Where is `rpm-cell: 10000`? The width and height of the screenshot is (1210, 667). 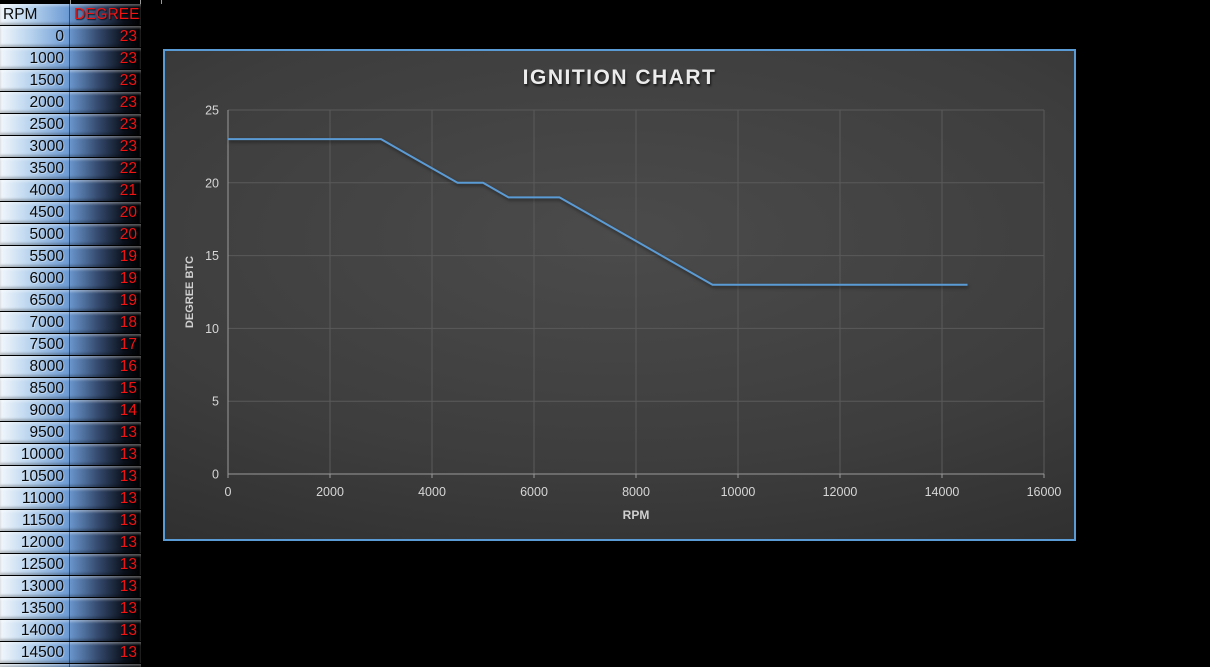
rpm-cell: 10000 is located at coordinates (35, 454).